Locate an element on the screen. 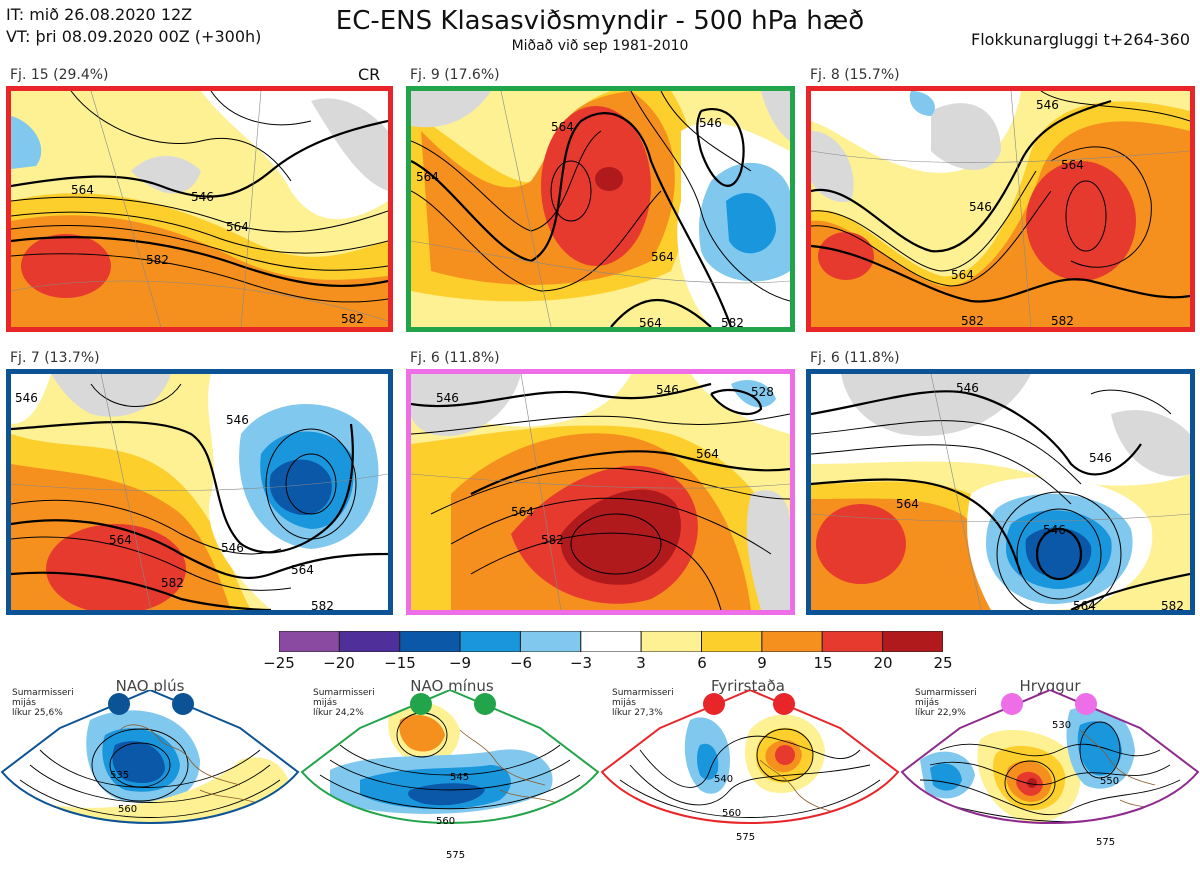  contour-label: 528 is located at coordinates (762, 392).